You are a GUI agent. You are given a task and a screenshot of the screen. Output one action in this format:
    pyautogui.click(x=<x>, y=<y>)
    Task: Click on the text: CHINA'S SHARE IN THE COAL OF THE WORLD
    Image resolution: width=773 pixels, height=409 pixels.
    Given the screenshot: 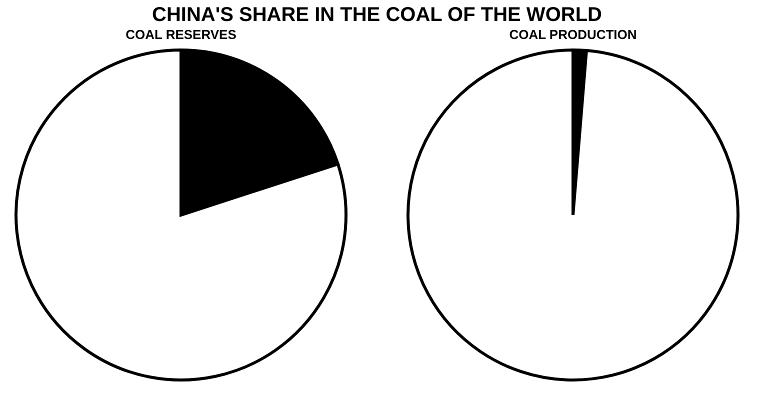 What is the action you would take?
    pyautogui.click(x=377, y=15)
    